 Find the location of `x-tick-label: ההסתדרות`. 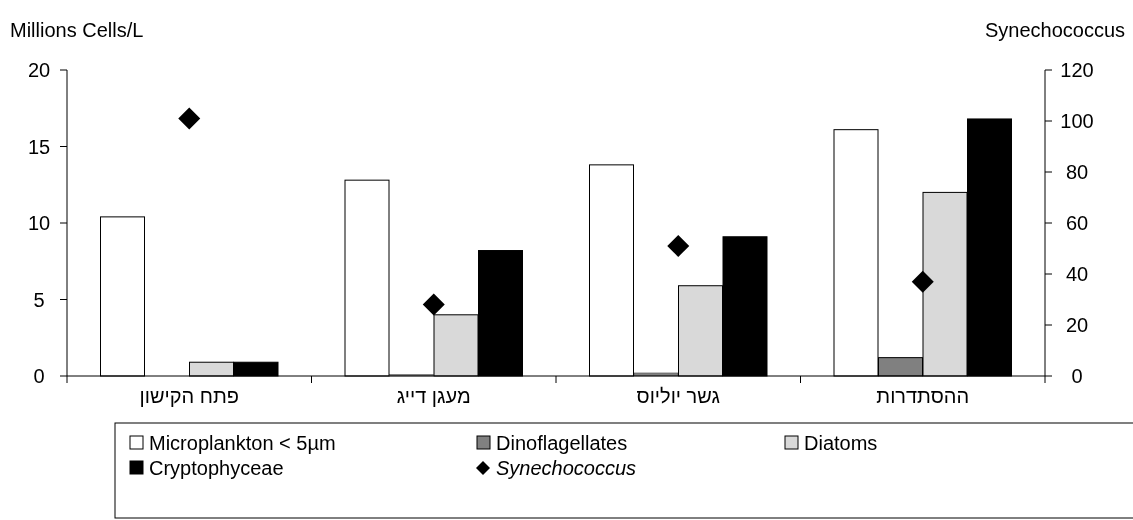

x-tick-label: ההסתדרות is located at coordinates (923, 396).